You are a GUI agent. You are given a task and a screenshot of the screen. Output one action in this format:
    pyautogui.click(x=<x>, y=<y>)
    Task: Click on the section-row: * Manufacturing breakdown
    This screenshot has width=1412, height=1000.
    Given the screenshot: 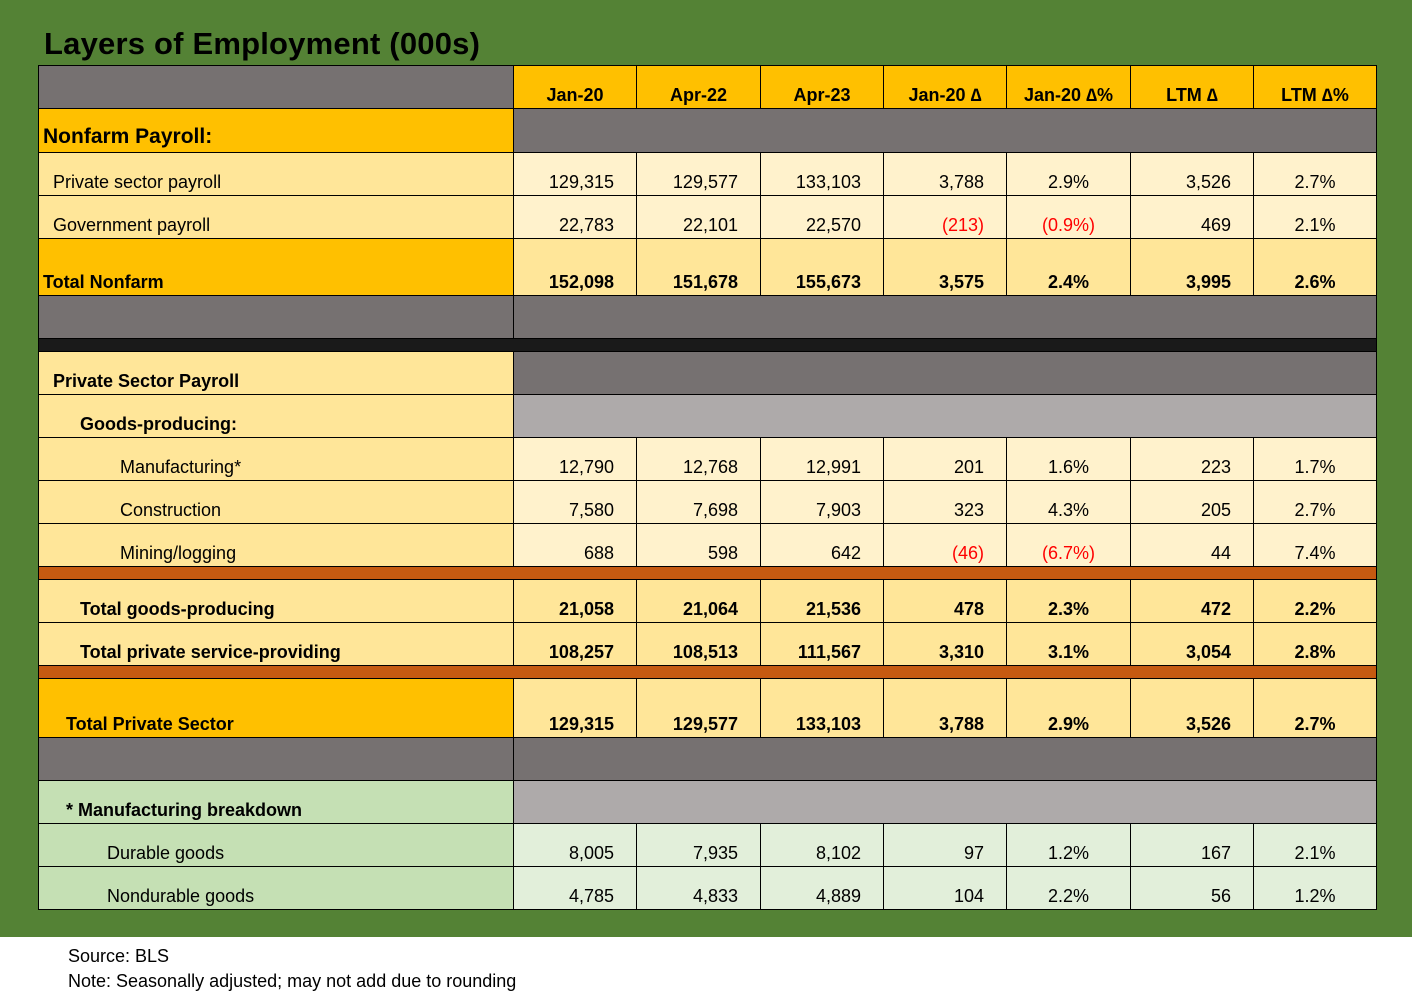 What is the action you would take?
    pyautogui.click(x=707, y=802)
    